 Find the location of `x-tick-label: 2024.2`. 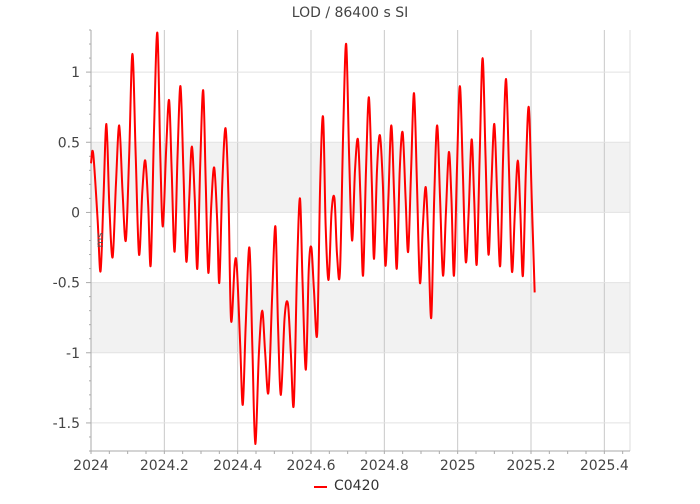

x-tick-label: 2024.2 is located at coordinates (164, 466).